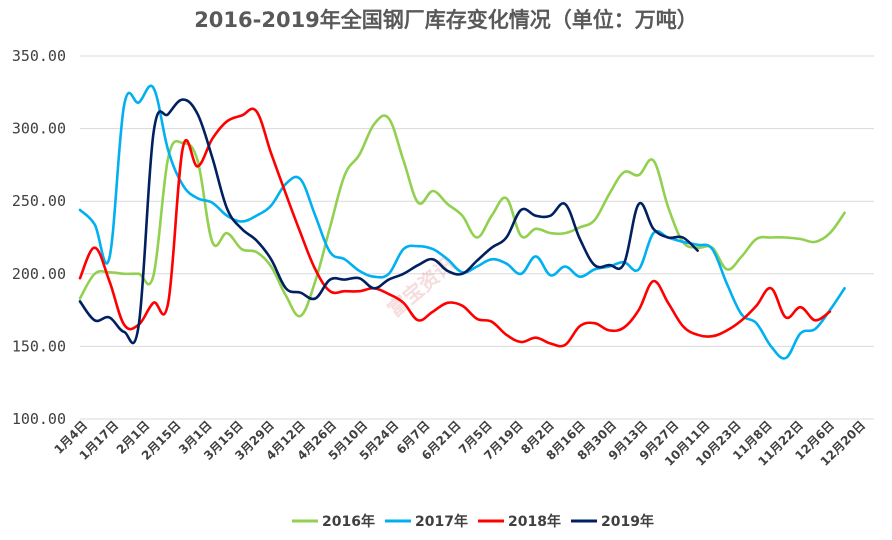  I want to click on legend: 2016年 2017年 2018年 2019年, so click(473, 521).